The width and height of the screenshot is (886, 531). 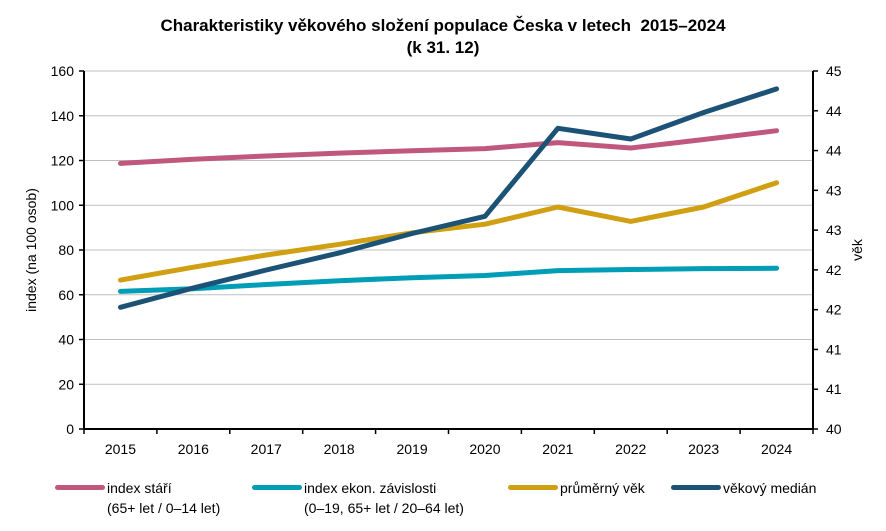 What do you see at coordinates (193, 449) in the screenshot?
I see `x-tick-label: 2016` at bounding box center [193, 449].